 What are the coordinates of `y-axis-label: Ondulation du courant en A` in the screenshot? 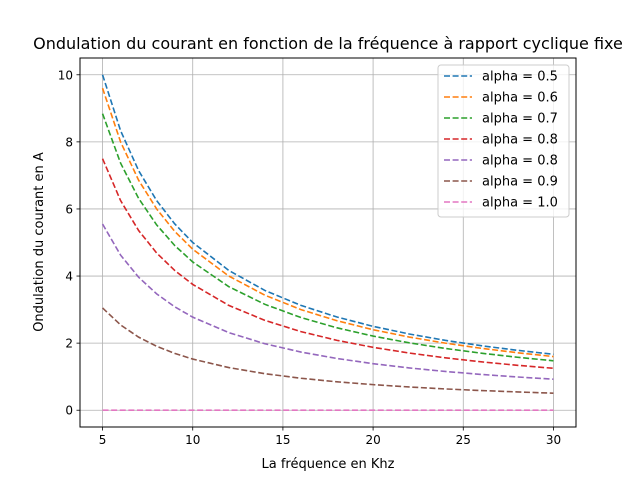 It's located at (39, 242).